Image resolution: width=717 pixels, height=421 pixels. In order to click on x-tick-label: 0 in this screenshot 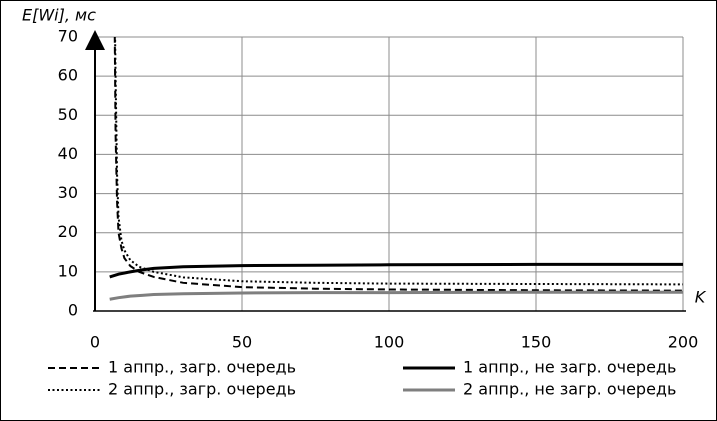, I will do `click(95, 342)`.